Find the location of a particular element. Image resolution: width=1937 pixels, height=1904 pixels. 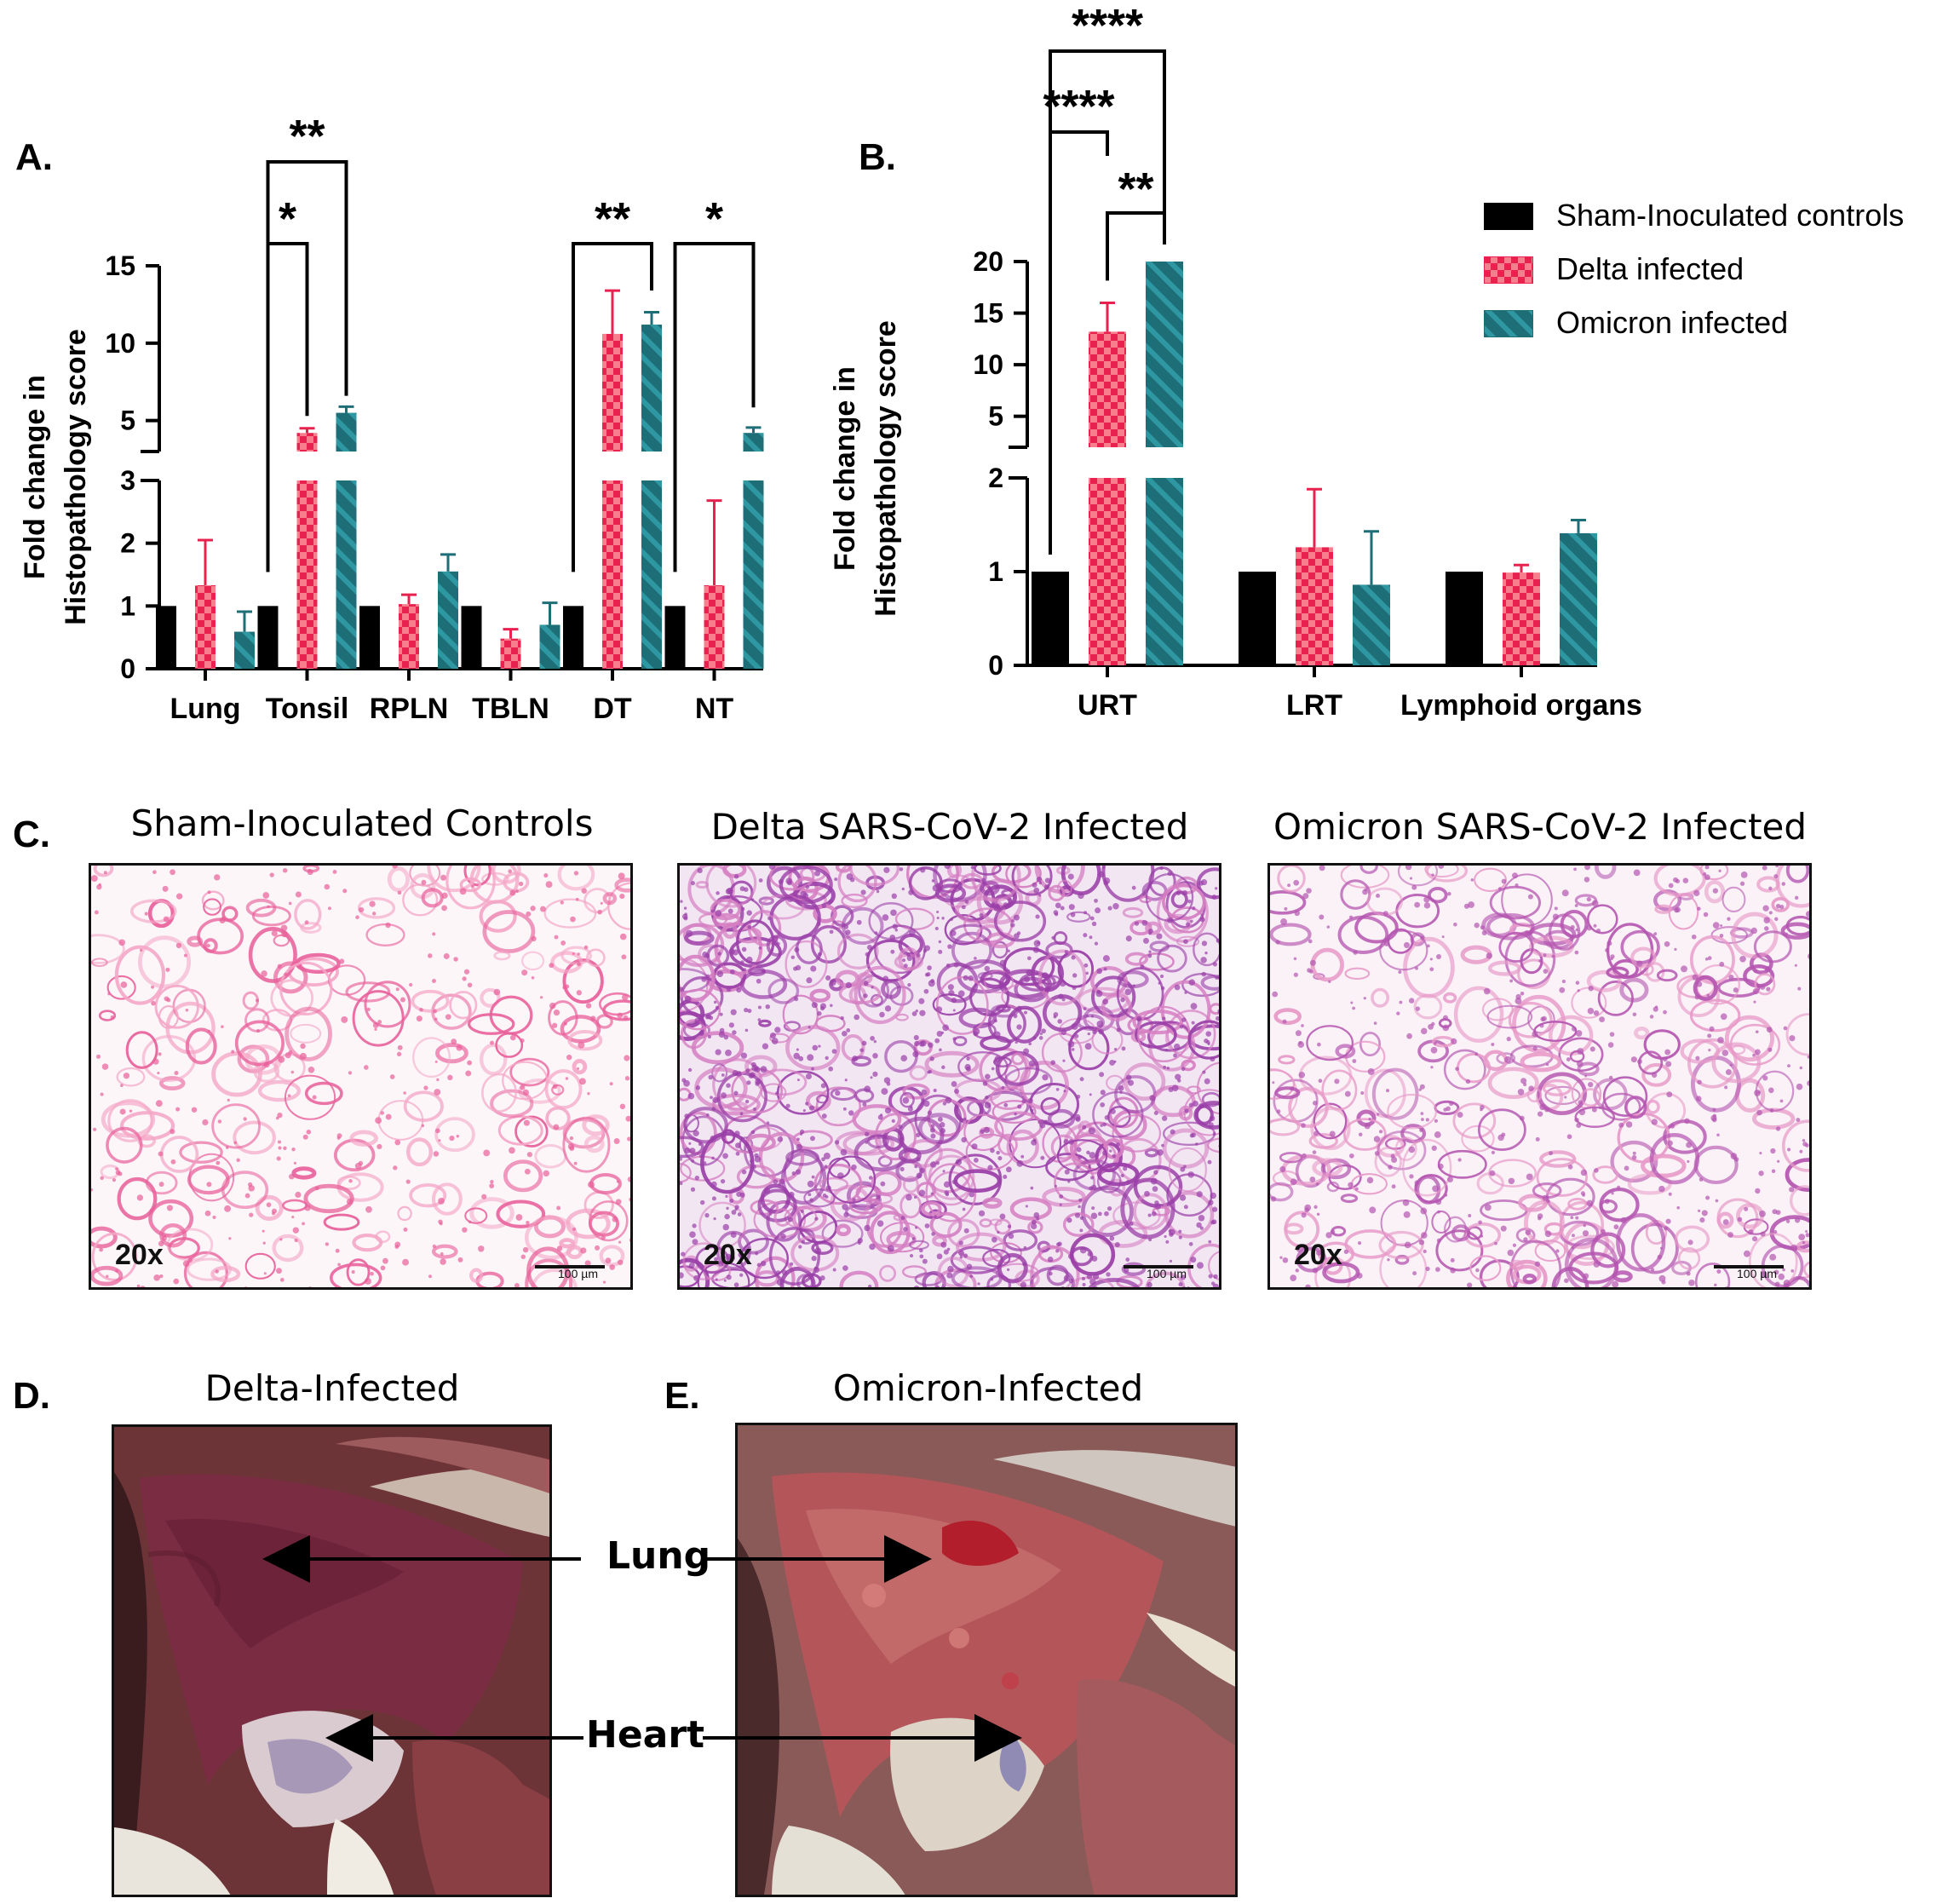

chart-a-ylabel-1: Fold change in is located at coordinates (35, 477).